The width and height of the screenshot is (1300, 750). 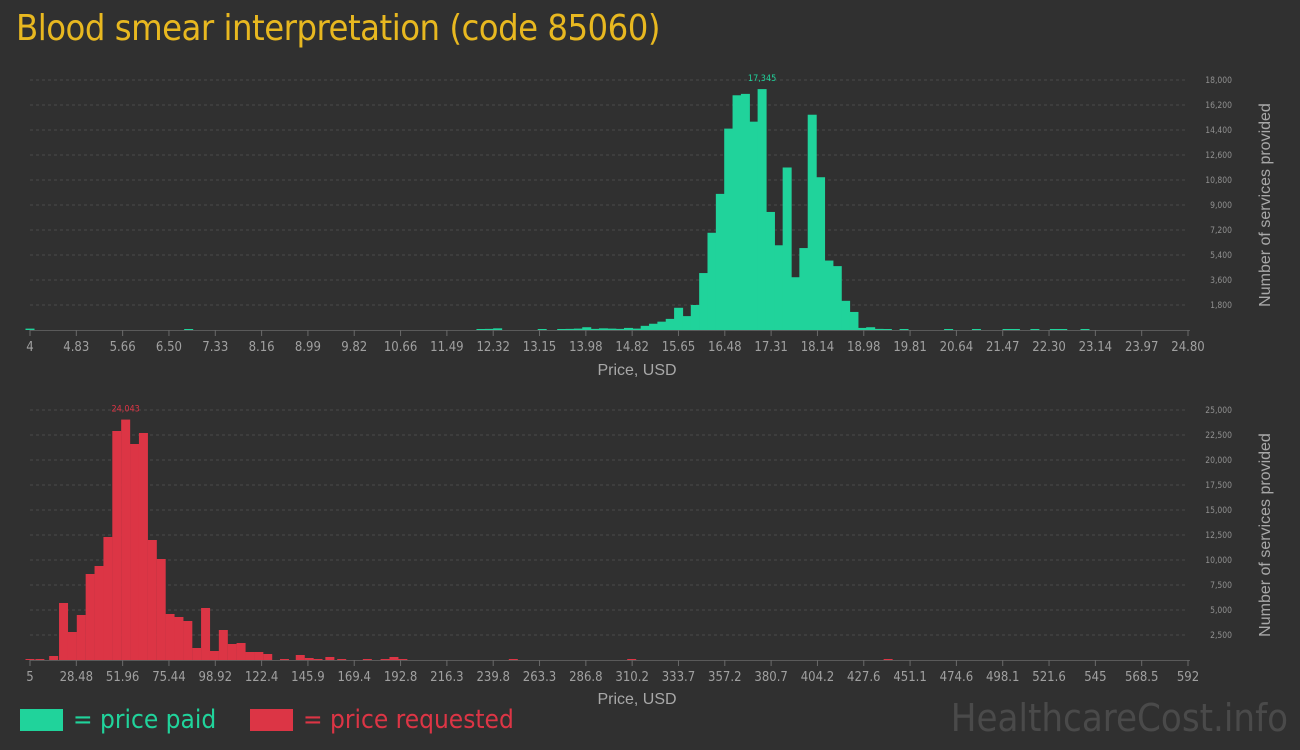 What do you see at coordinates (446, 677) in the screenshot?
I see `x-tick-label: 216.3` at bounding box center [446, 677].